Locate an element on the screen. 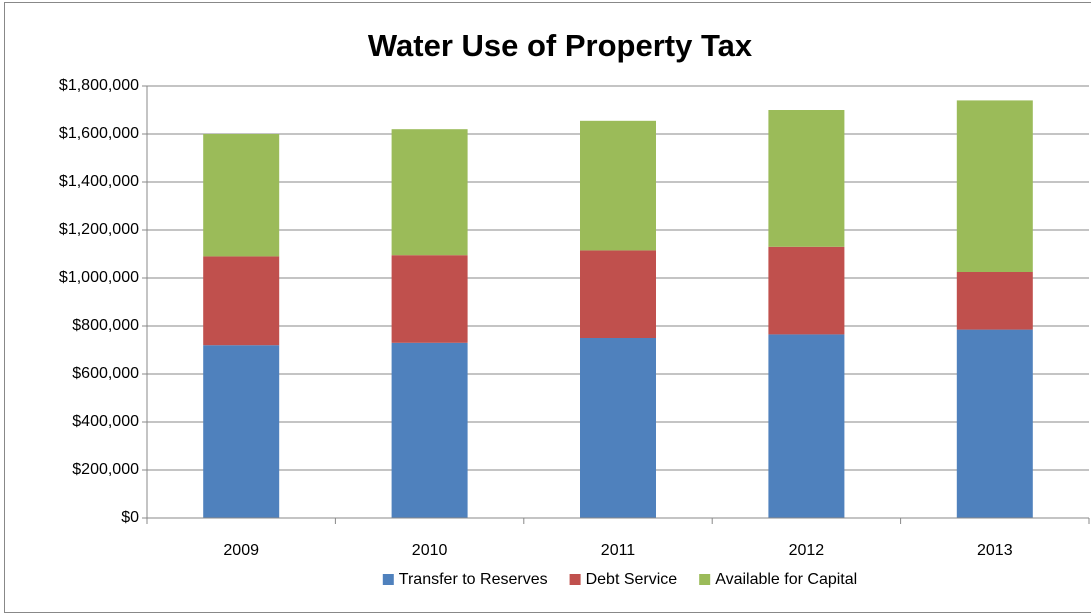 This screenshot has width=1091, height=613. y-tick-label: $1,400,000 is located at coordinates (99, 181).